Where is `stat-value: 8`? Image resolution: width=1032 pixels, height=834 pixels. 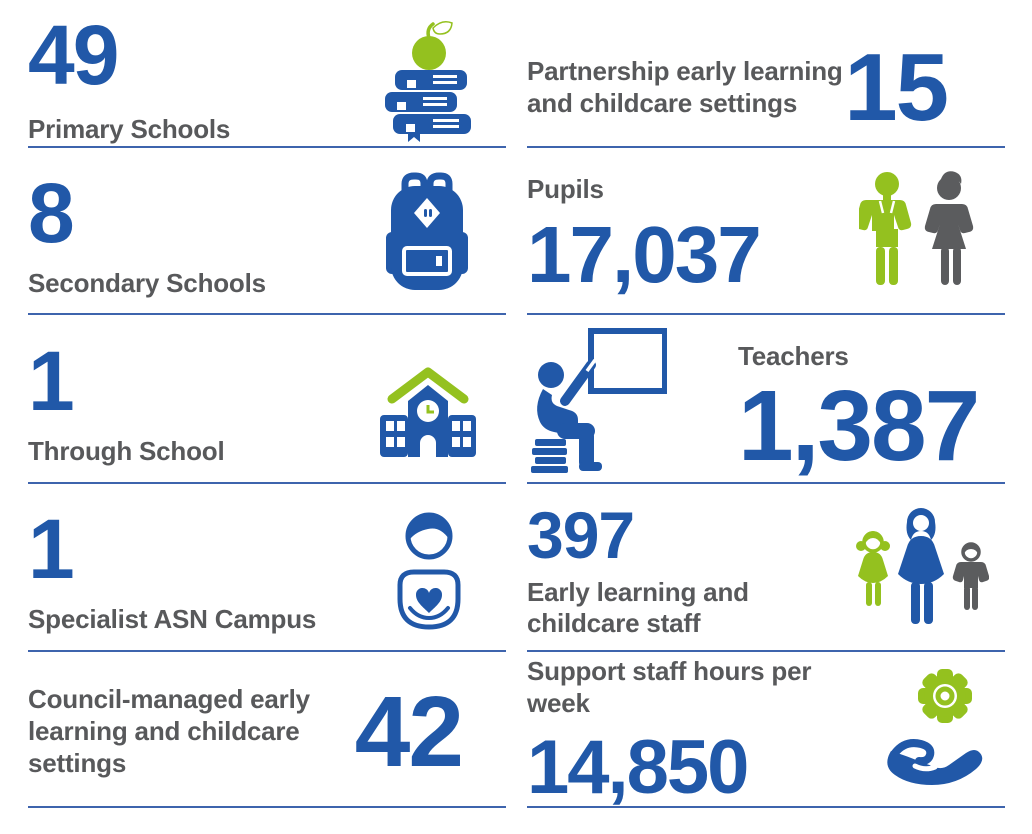 stat-value: 8 is located at coordinates (51, 212).